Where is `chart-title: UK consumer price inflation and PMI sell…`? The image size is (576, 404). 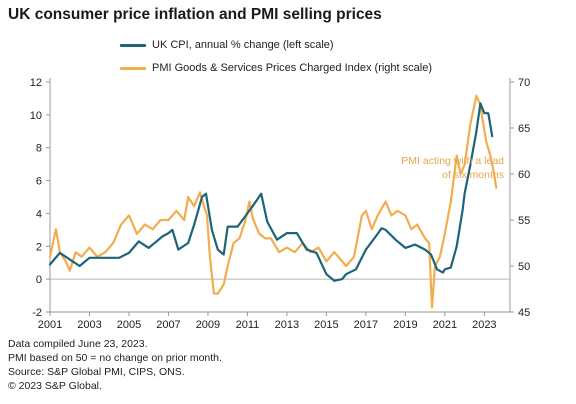
chart-title: UK consumer price inflation and PMI sell… is located at coordinates (195, 14).